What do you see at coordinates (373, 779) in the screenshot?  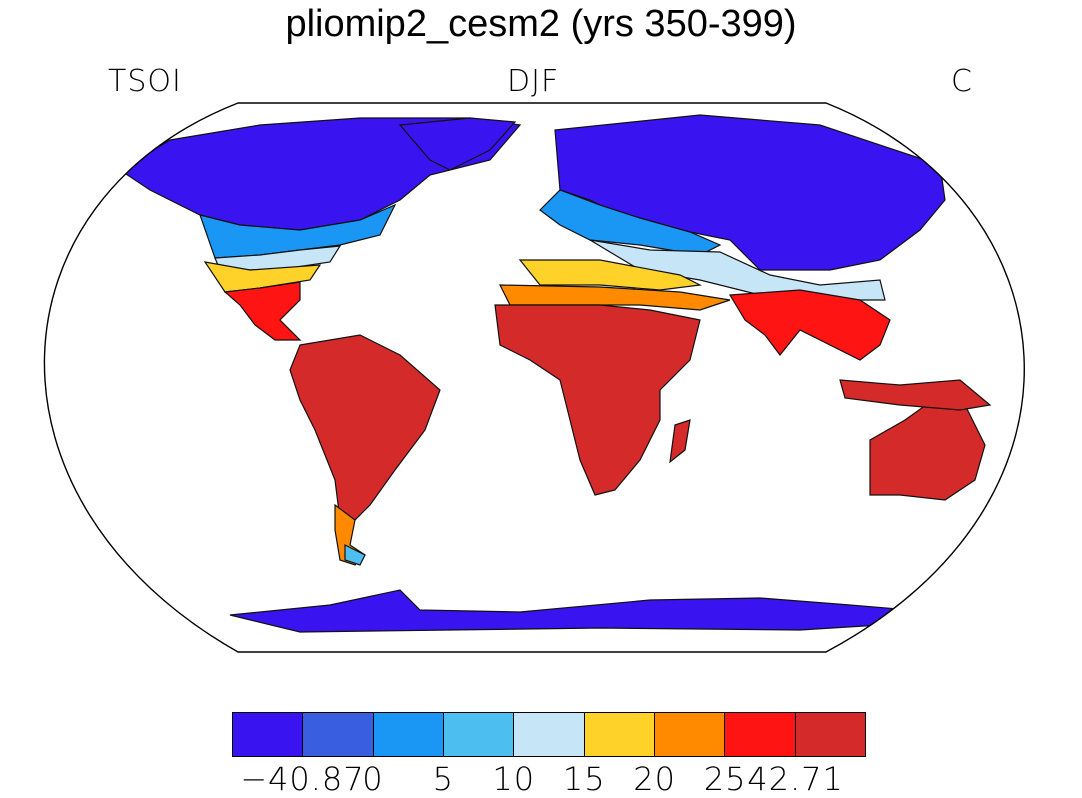 I see `colorbar-tick-label: 0` at bounding box center [373, 779].